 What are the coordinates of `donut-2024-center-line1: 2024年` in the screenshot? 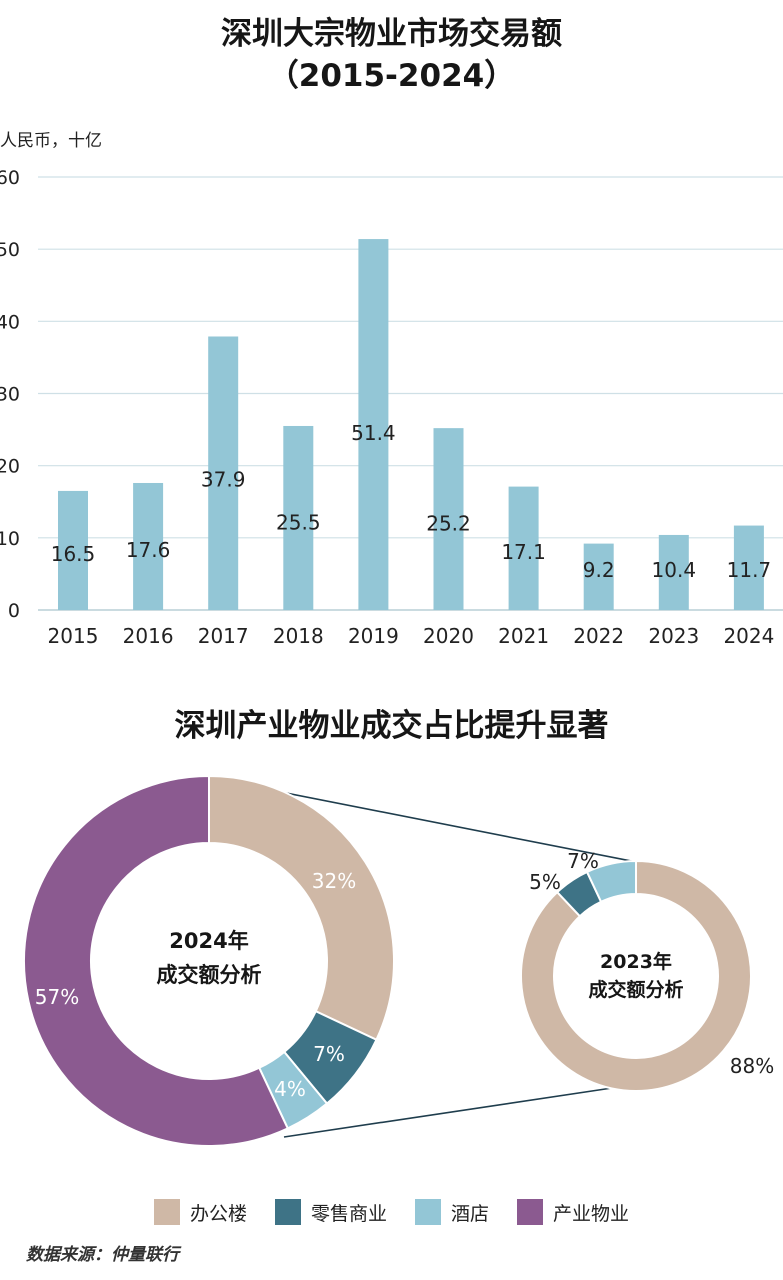 It's located at (208, 941).